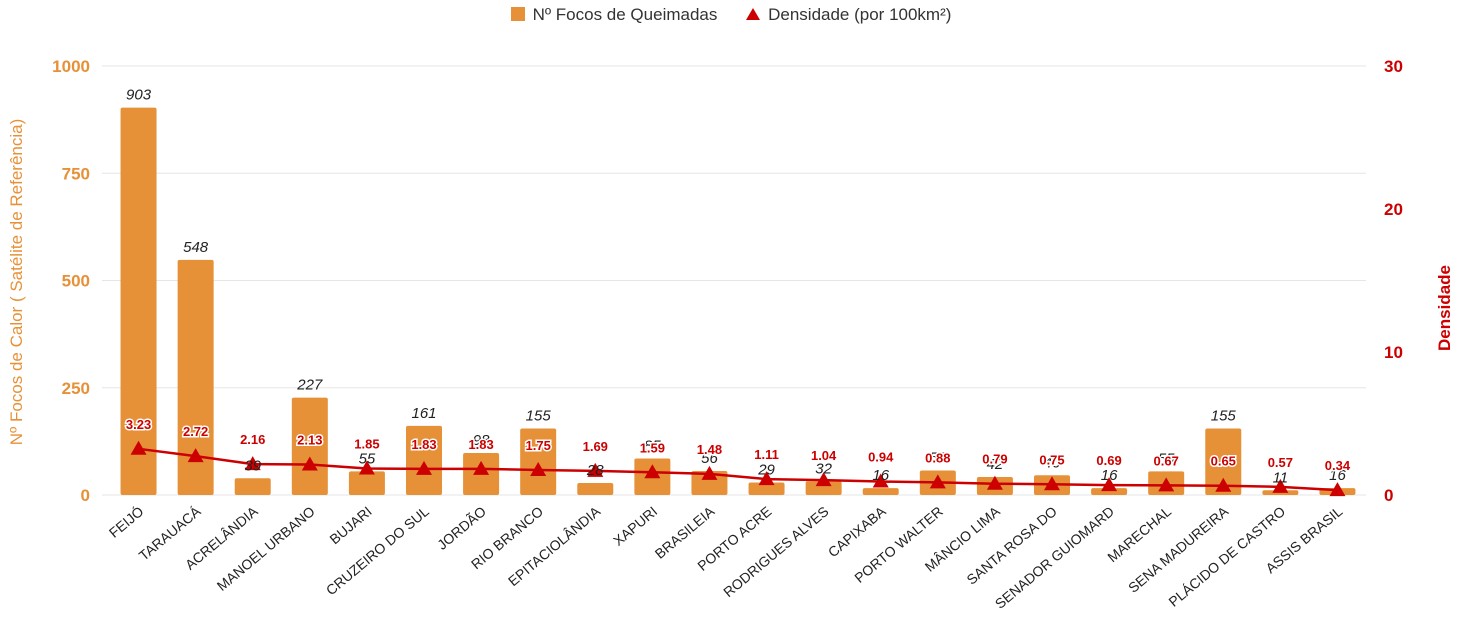 The height and width of the screenshot is (637, 1462). I want to click on category-label: MANOEL URBANO, so click(266, 548).